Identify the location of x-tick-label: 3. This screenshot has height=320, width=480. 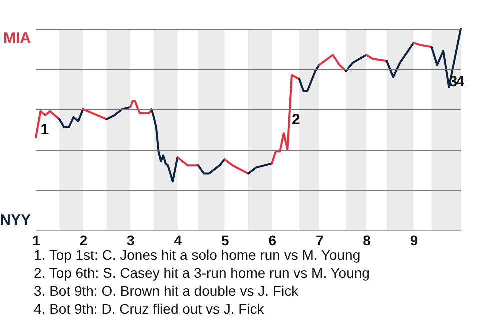
(131, 240).